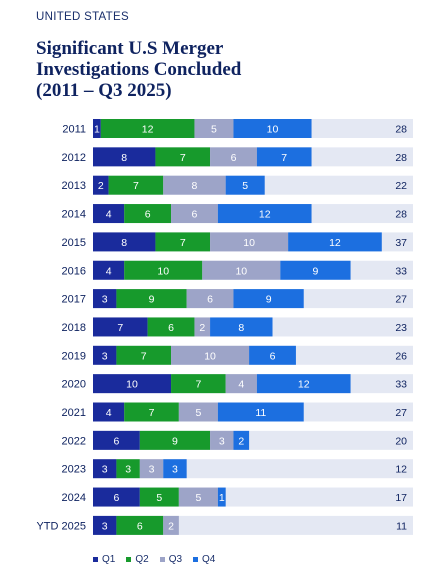 The image size is (442, 582). What do you see at coordinates (209, 559) in the screenshot?
I see `legend-label: Q4` at bounding box center [209, 559].